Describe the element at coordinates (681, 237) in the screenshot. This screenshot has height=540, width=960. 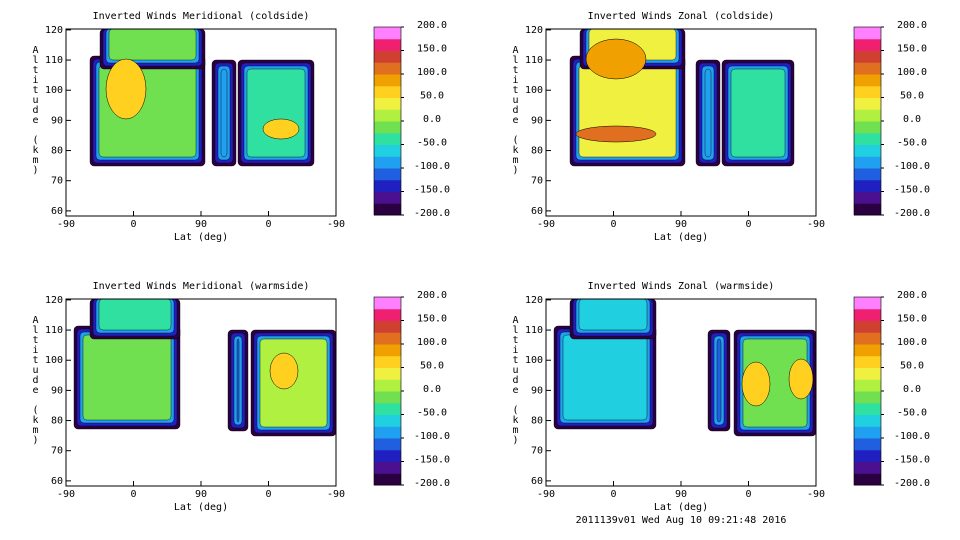
I see `x-axis-label: Lat (deg)` at that location.